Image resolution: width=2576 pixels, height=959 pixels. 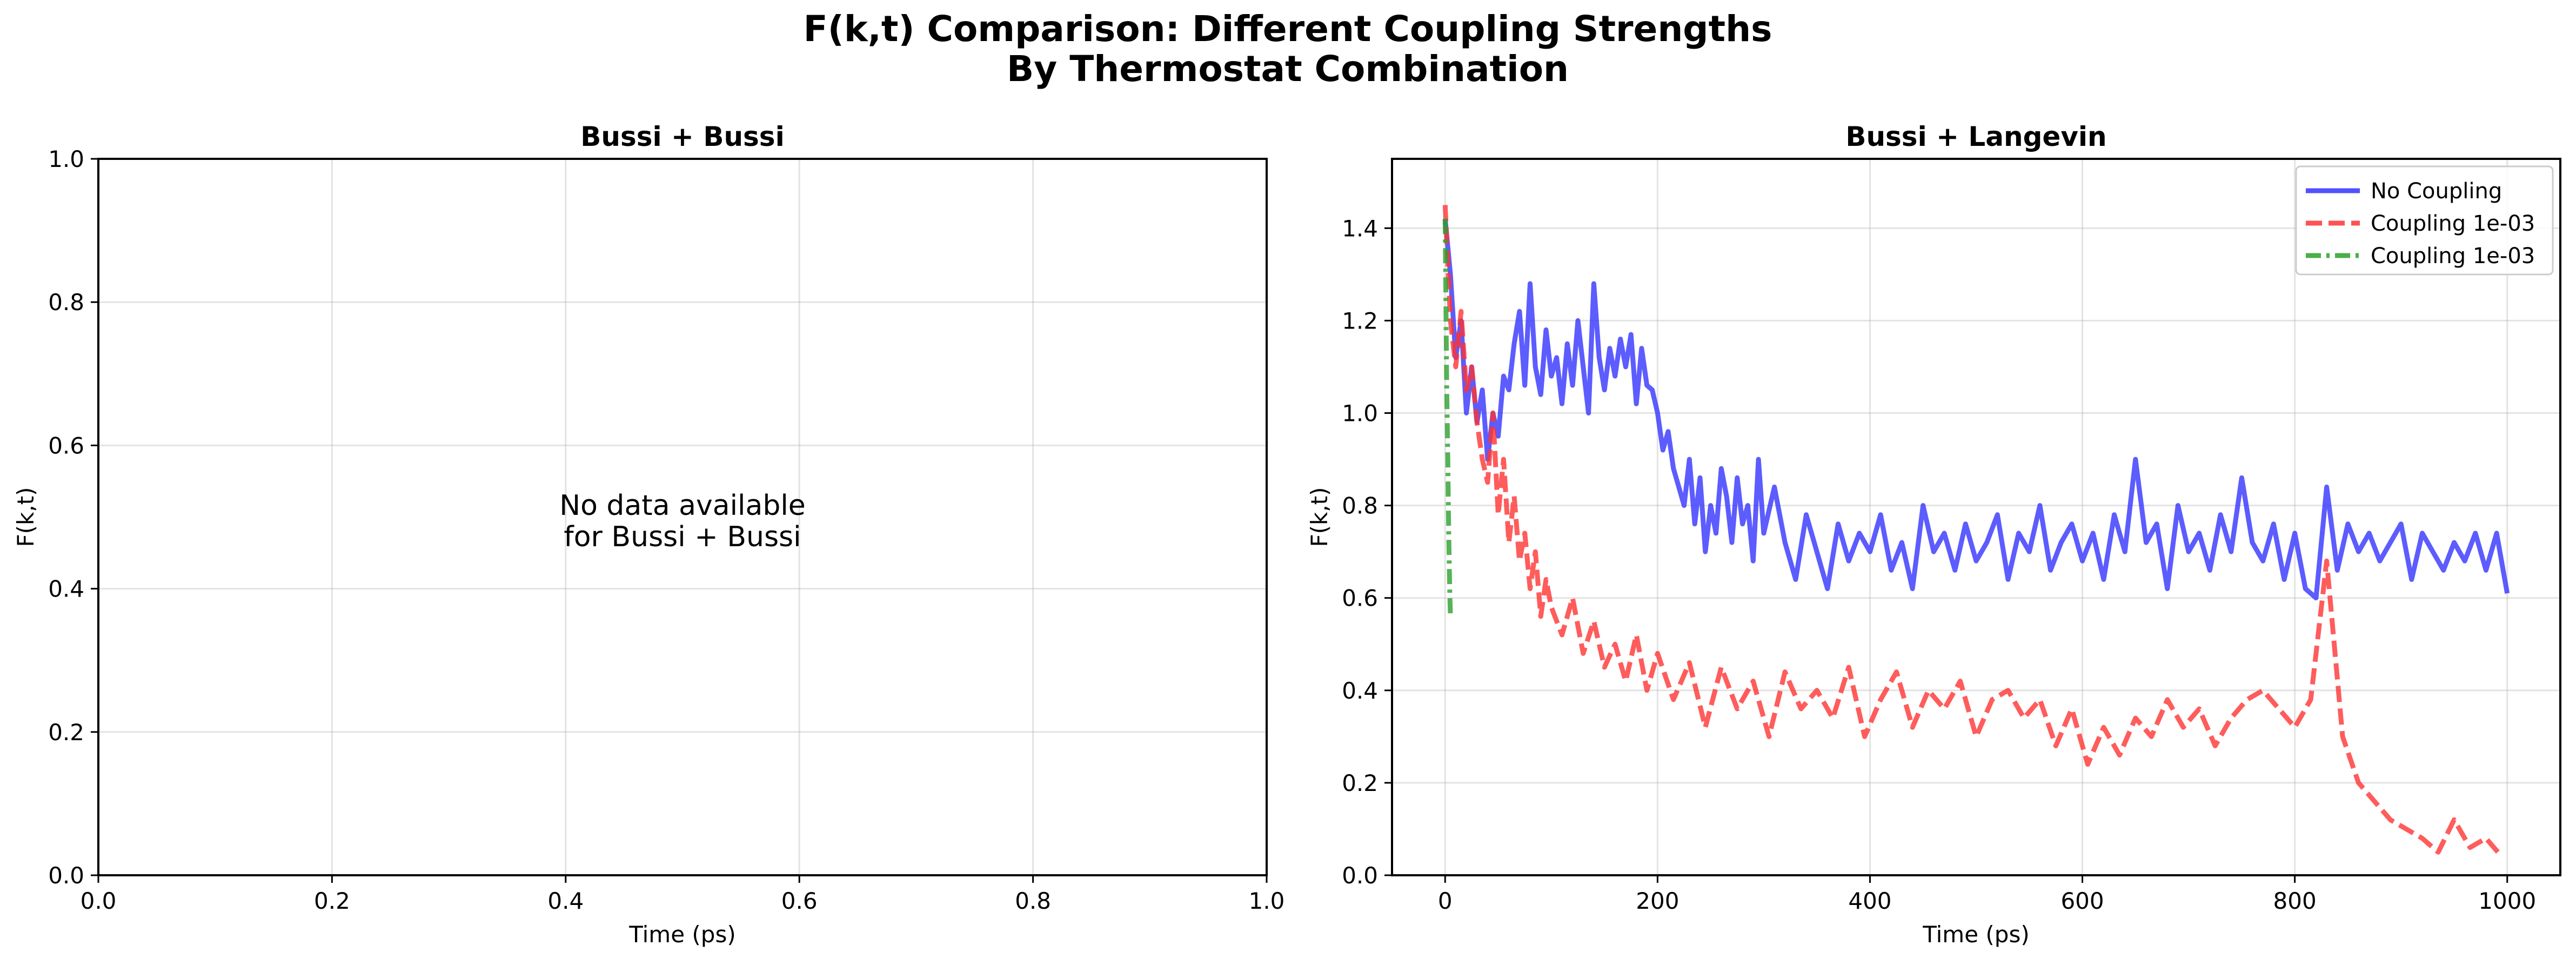 I want to click on x-tick-label: 0.4, so click(x=565, y=901).